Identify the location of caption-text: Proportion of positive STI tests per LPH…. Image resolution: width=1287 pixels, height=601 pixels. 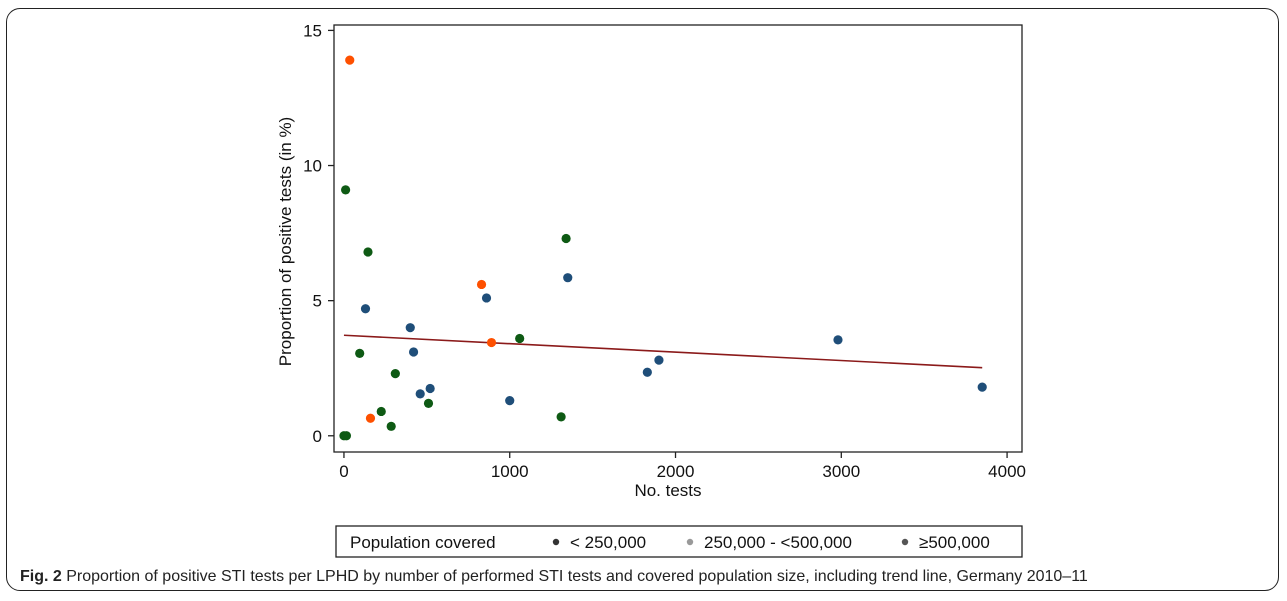
(577, 576).